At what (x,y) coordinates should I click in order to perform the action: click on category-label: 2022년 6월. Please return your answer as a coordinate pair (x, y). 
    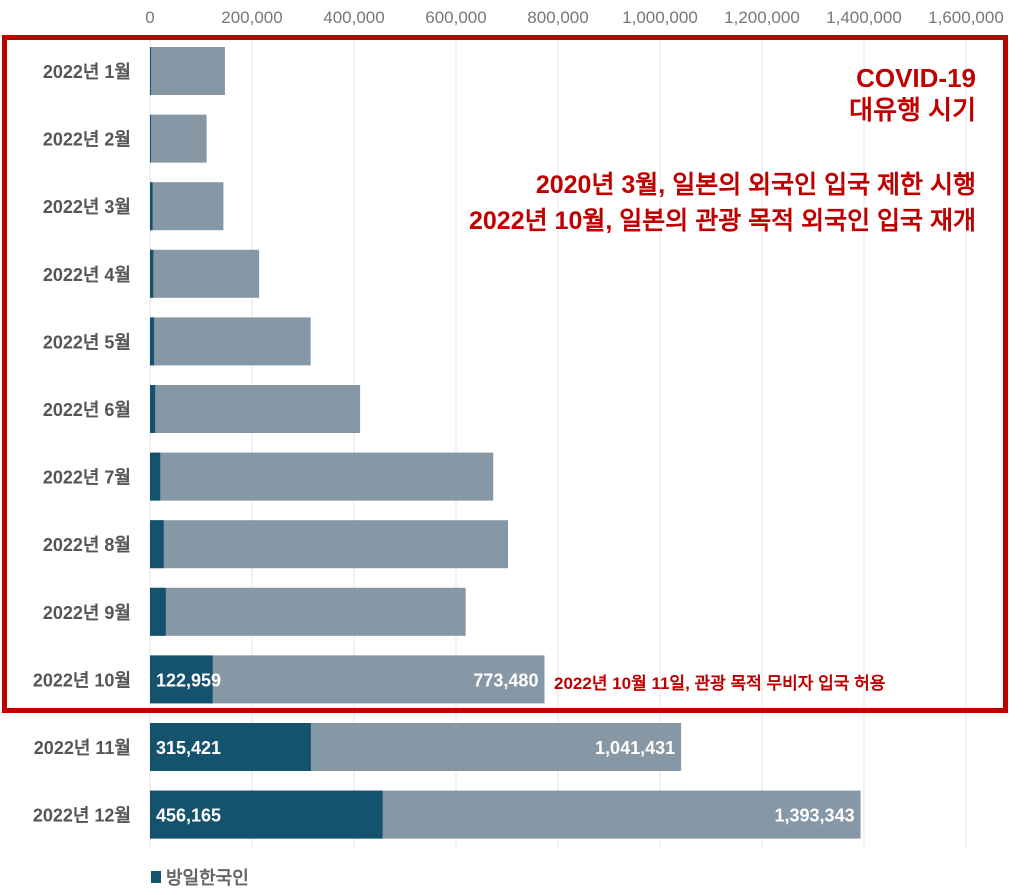
    Looking at the image, I should click on (87, 410).